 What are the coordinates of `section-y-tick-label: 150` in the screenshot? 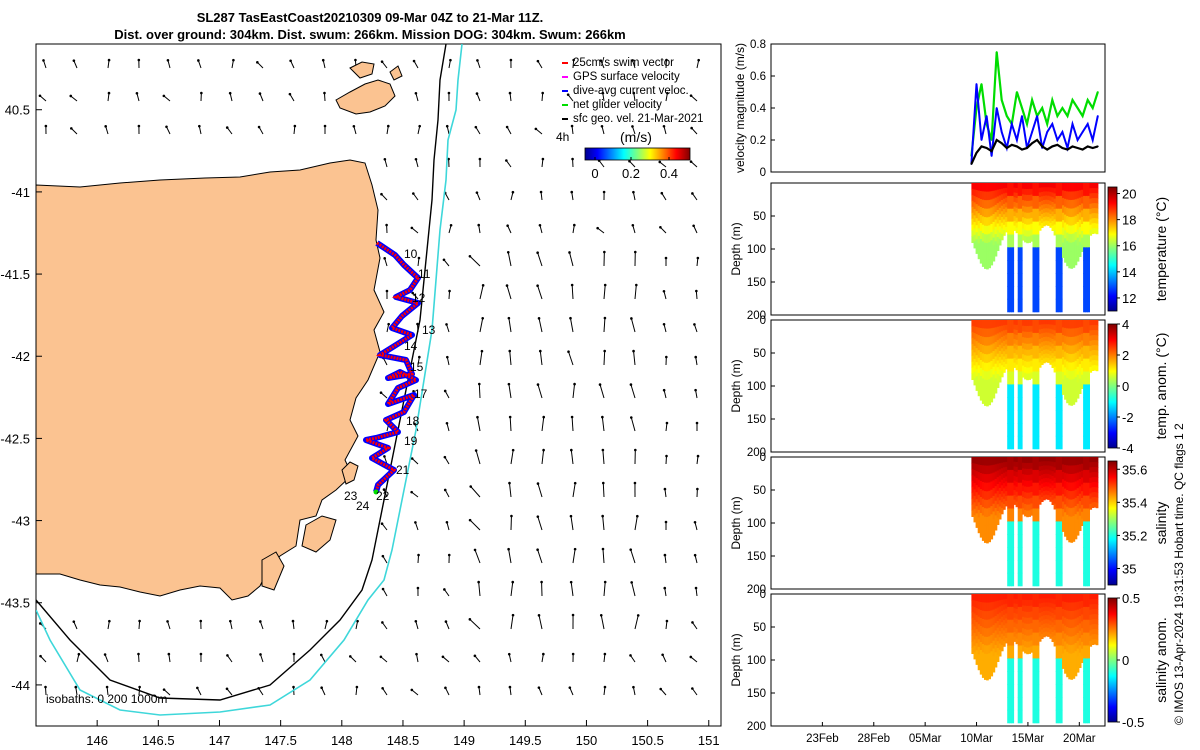 It's located at (756, 557).